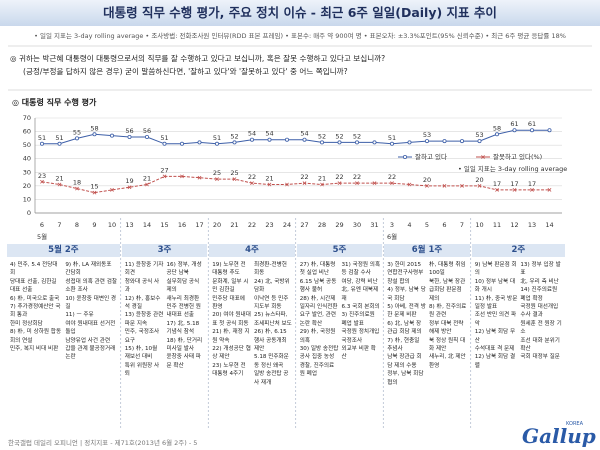  Describe the element at coordinates (447, 345) in the screenshot. I see `issue-item: 북 정상 원칙 대화 제안` at that location.